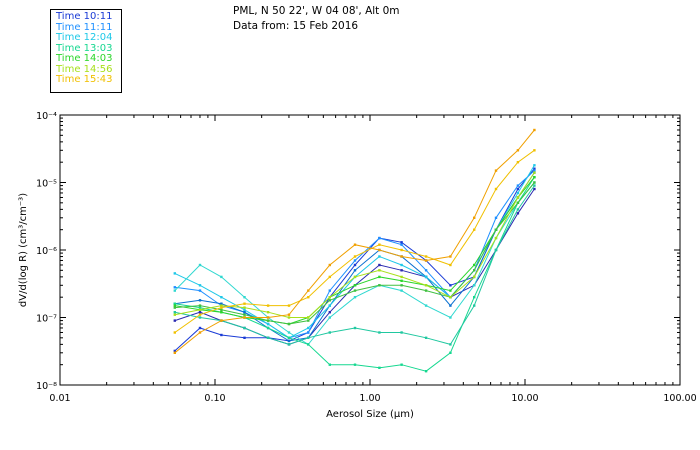 The height and width of the screenshot is (450, 700). I want to click on y-tick-label: 10⁻⁴, so click(46, 116).